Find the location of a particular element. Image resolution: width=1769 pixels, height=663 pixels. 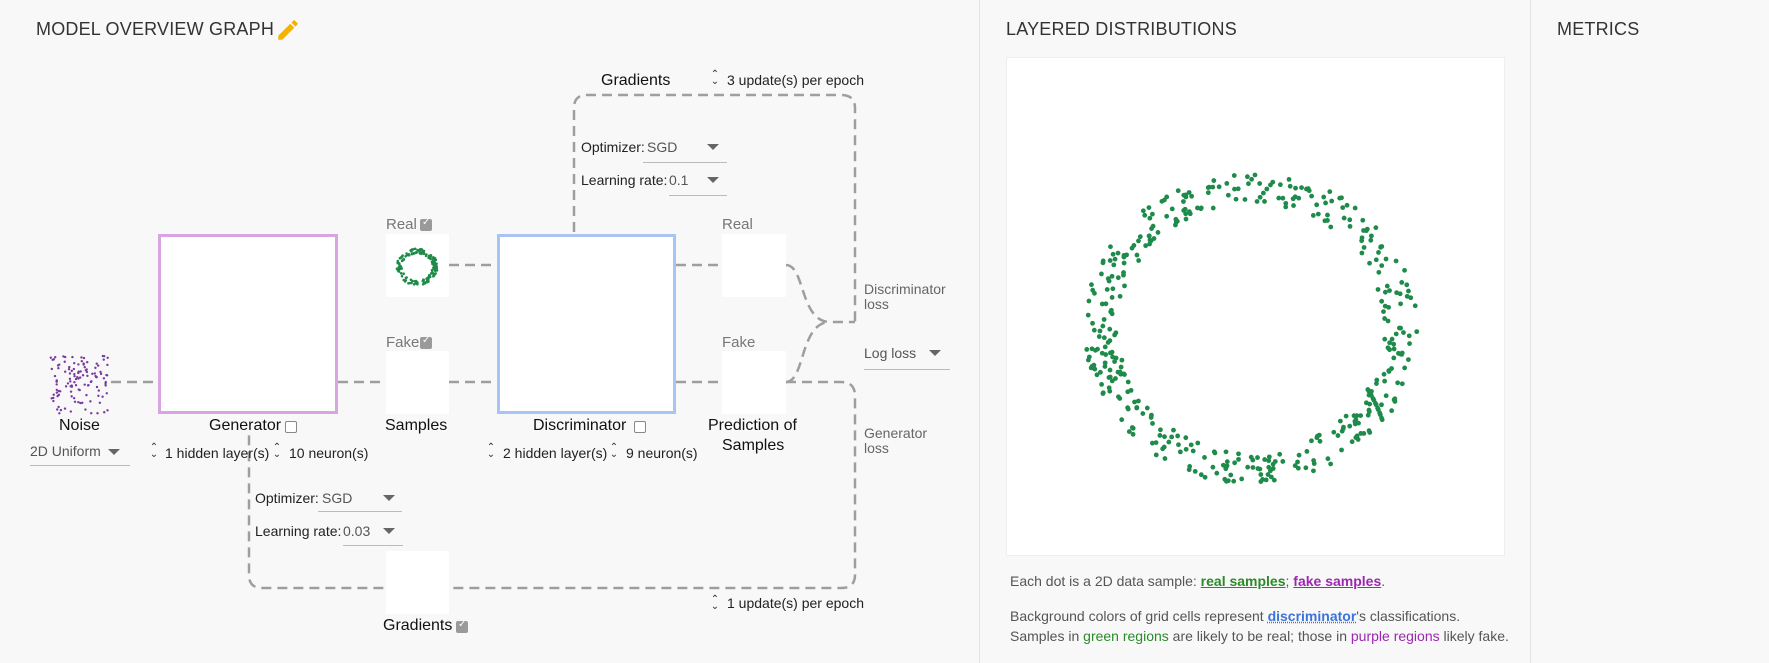

discriminator-neurons: 9 neuron(s) is located at coordinates (662, 453).